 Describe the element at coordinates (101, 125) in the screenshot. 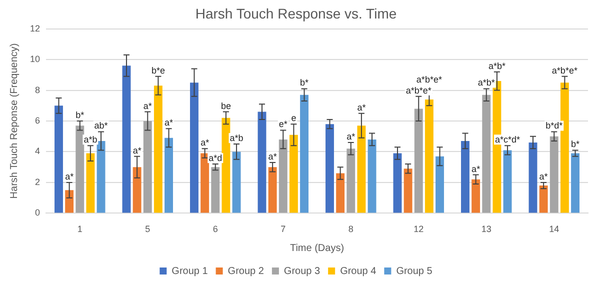

I see `data-label: ab*` at that location.